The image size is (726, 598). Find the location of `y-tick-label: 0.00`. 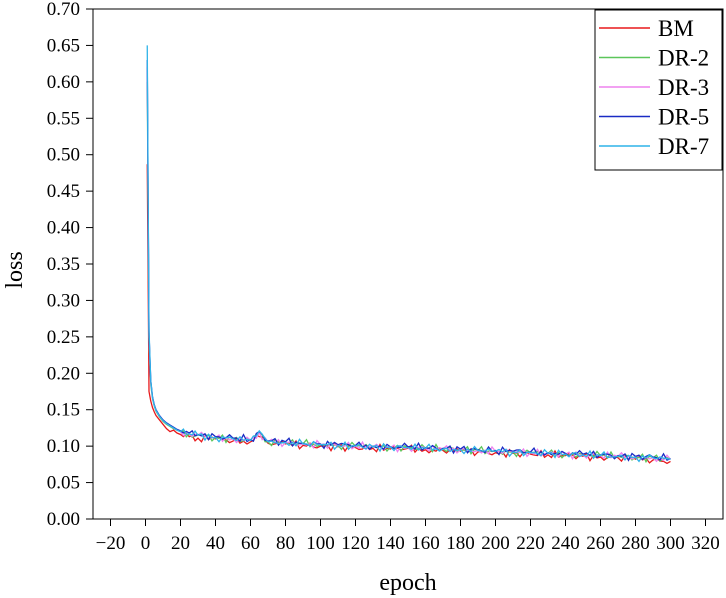

y-tick-label: 0.00 is located at coordinates (63, 519).